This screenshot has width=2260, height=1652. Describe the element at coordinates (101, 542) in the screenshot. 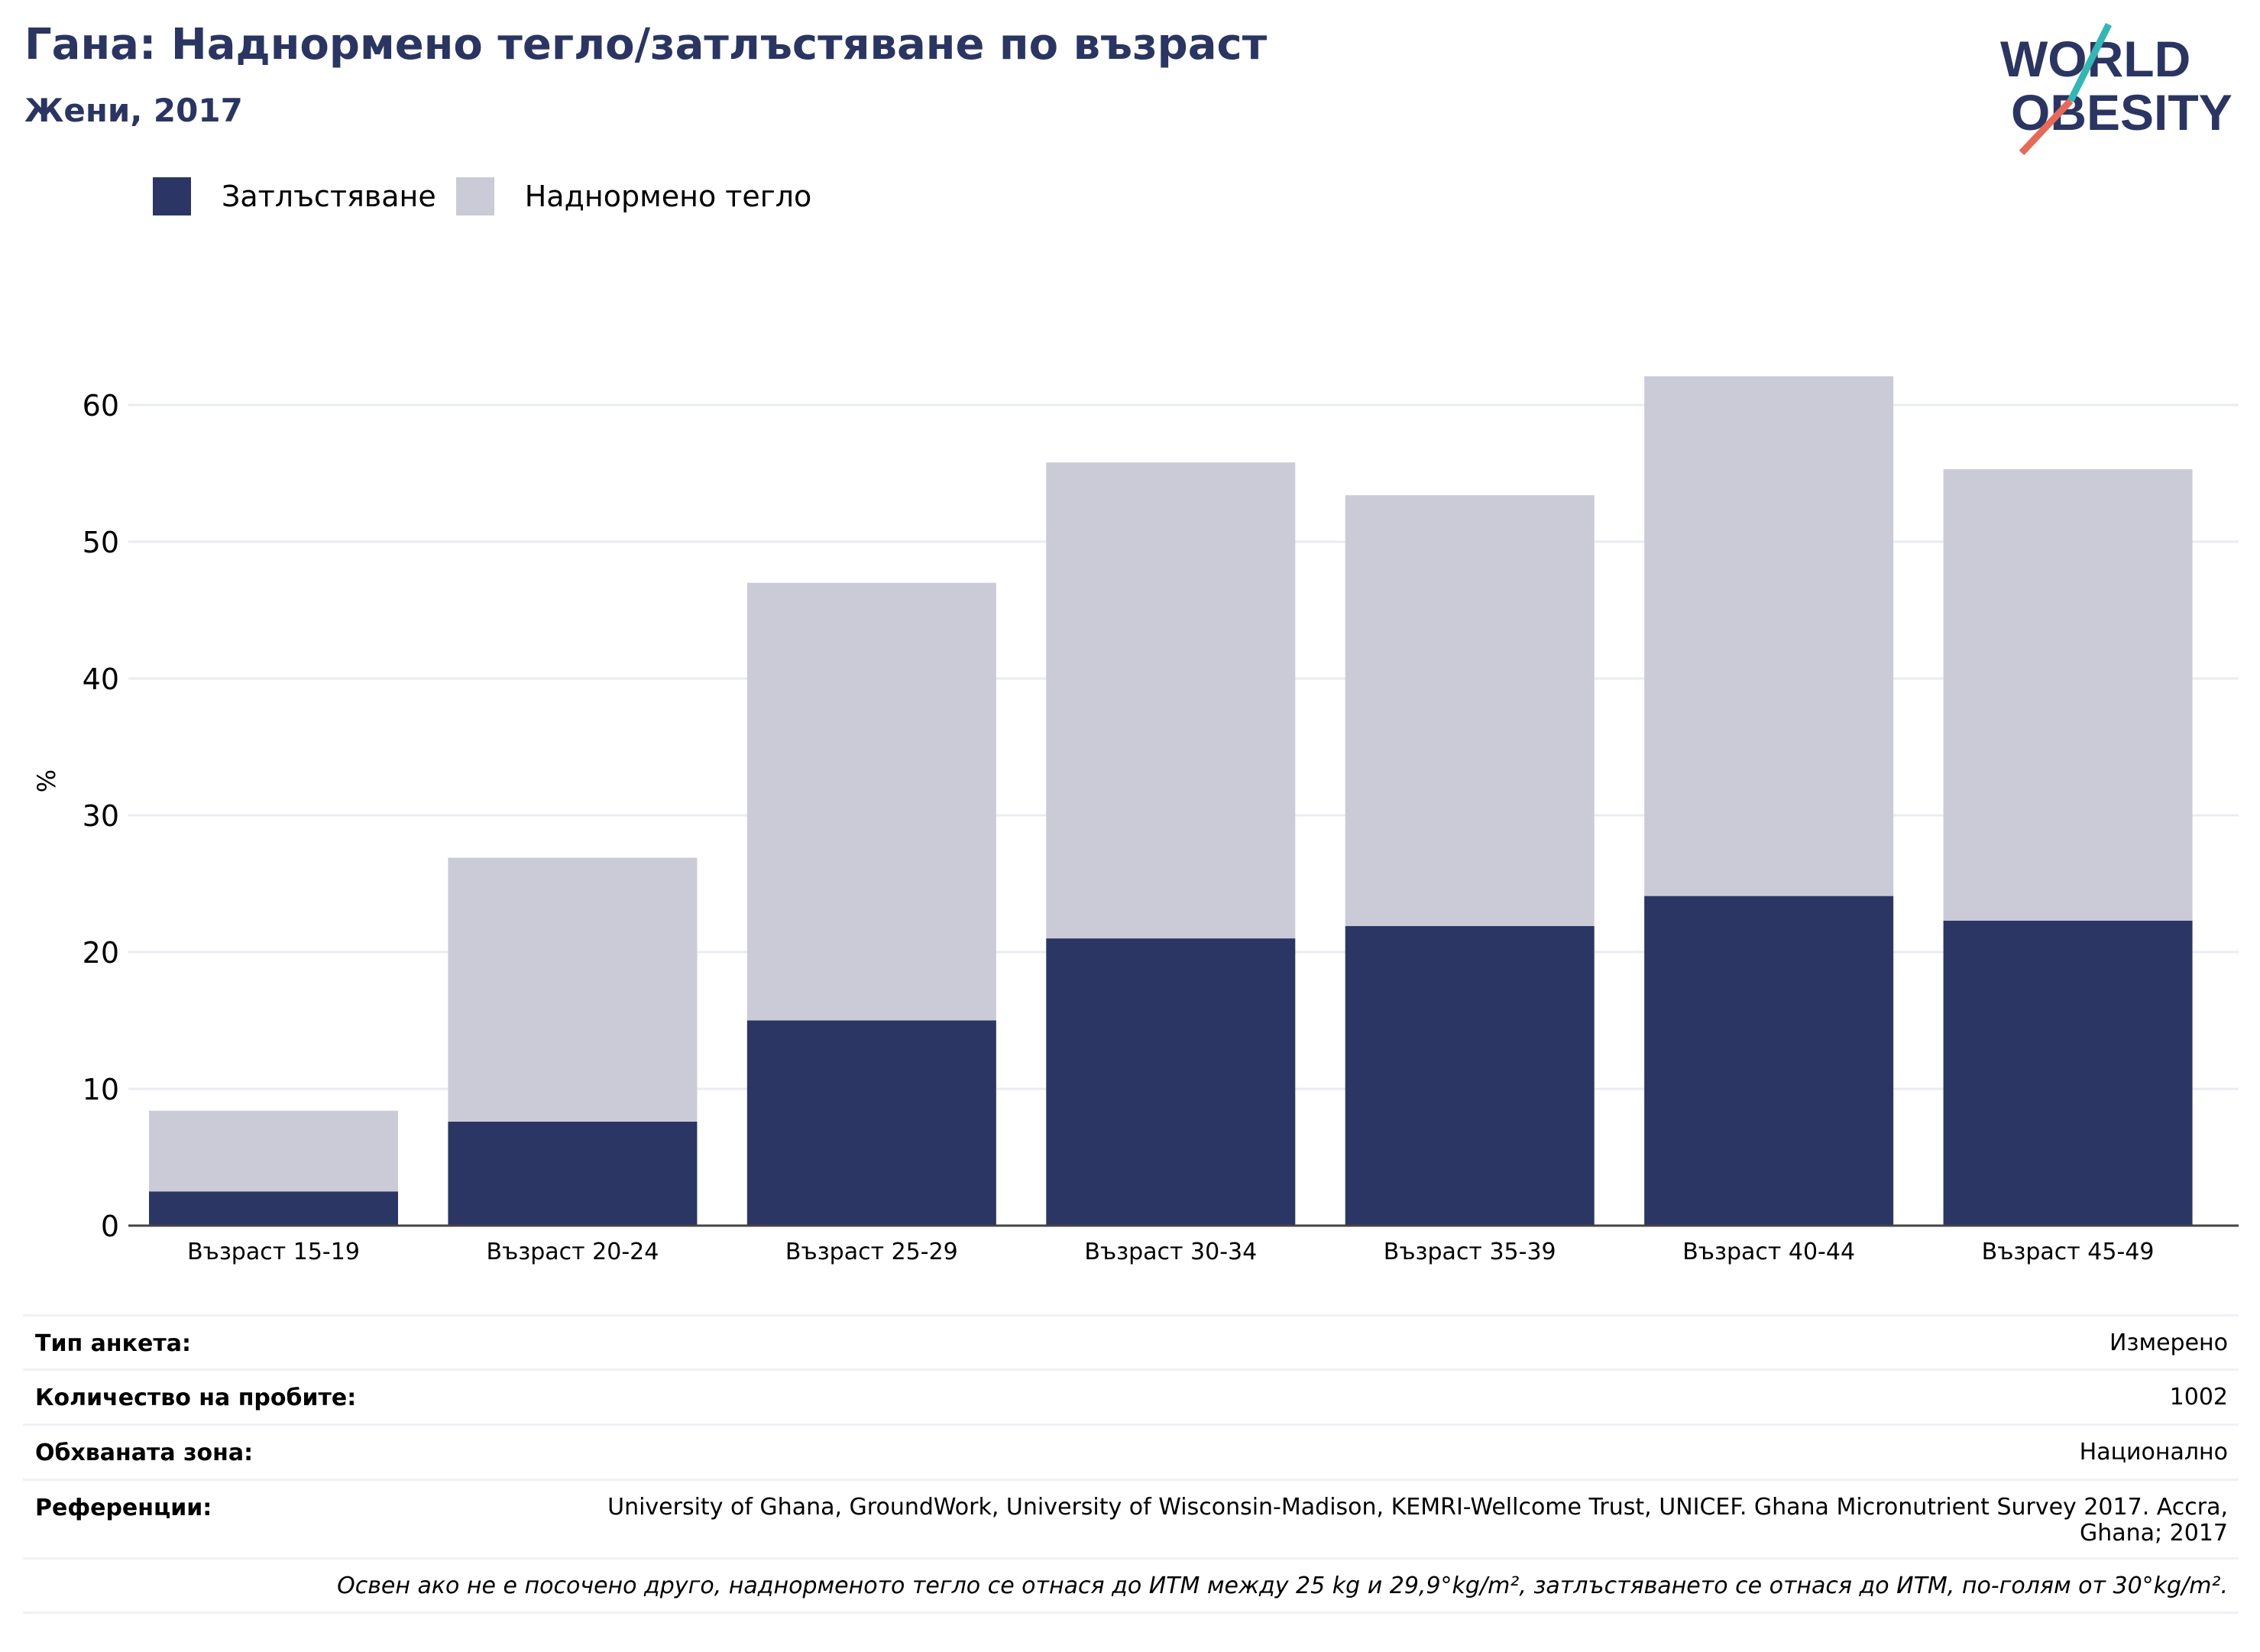

I see `y-tick-label: 50` at that location.